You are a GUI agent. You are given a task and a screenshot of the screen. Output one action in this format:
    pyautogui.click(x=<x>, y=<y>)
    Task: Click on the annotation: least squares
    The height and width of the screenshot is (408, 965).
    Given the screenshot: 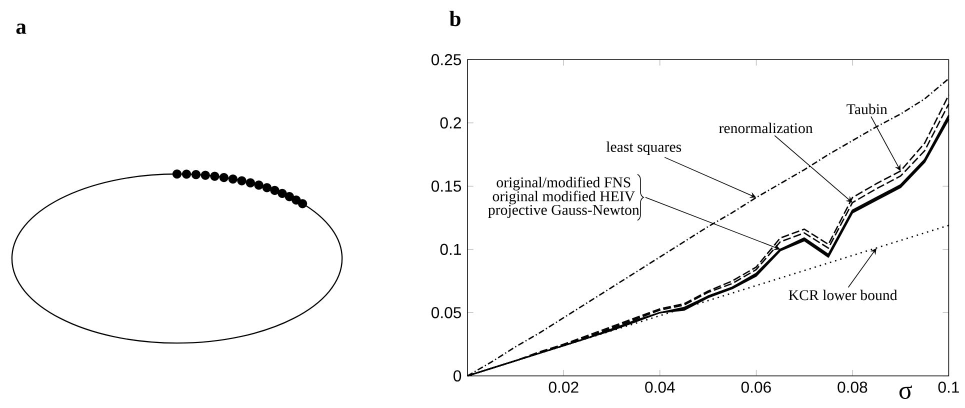 What is the action you would take?
    pyautogui.click(x=644, y=149)
    